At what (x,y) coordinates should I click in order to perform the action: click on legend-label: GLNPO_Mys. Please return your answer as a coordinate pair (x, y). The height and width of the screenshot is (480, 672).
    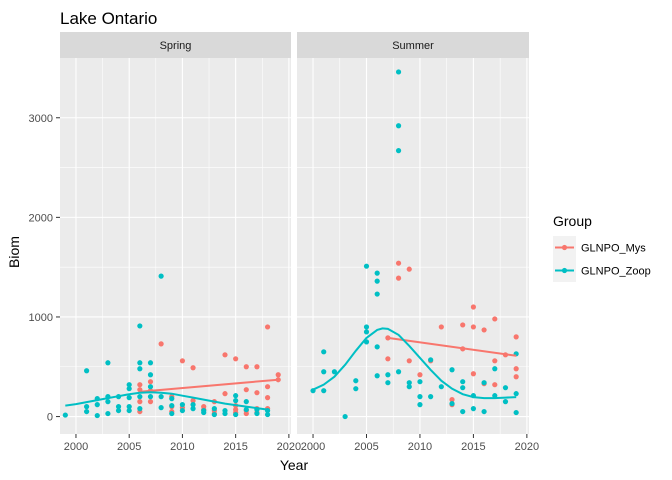
    Looking at the image, I should click on (613, 249).